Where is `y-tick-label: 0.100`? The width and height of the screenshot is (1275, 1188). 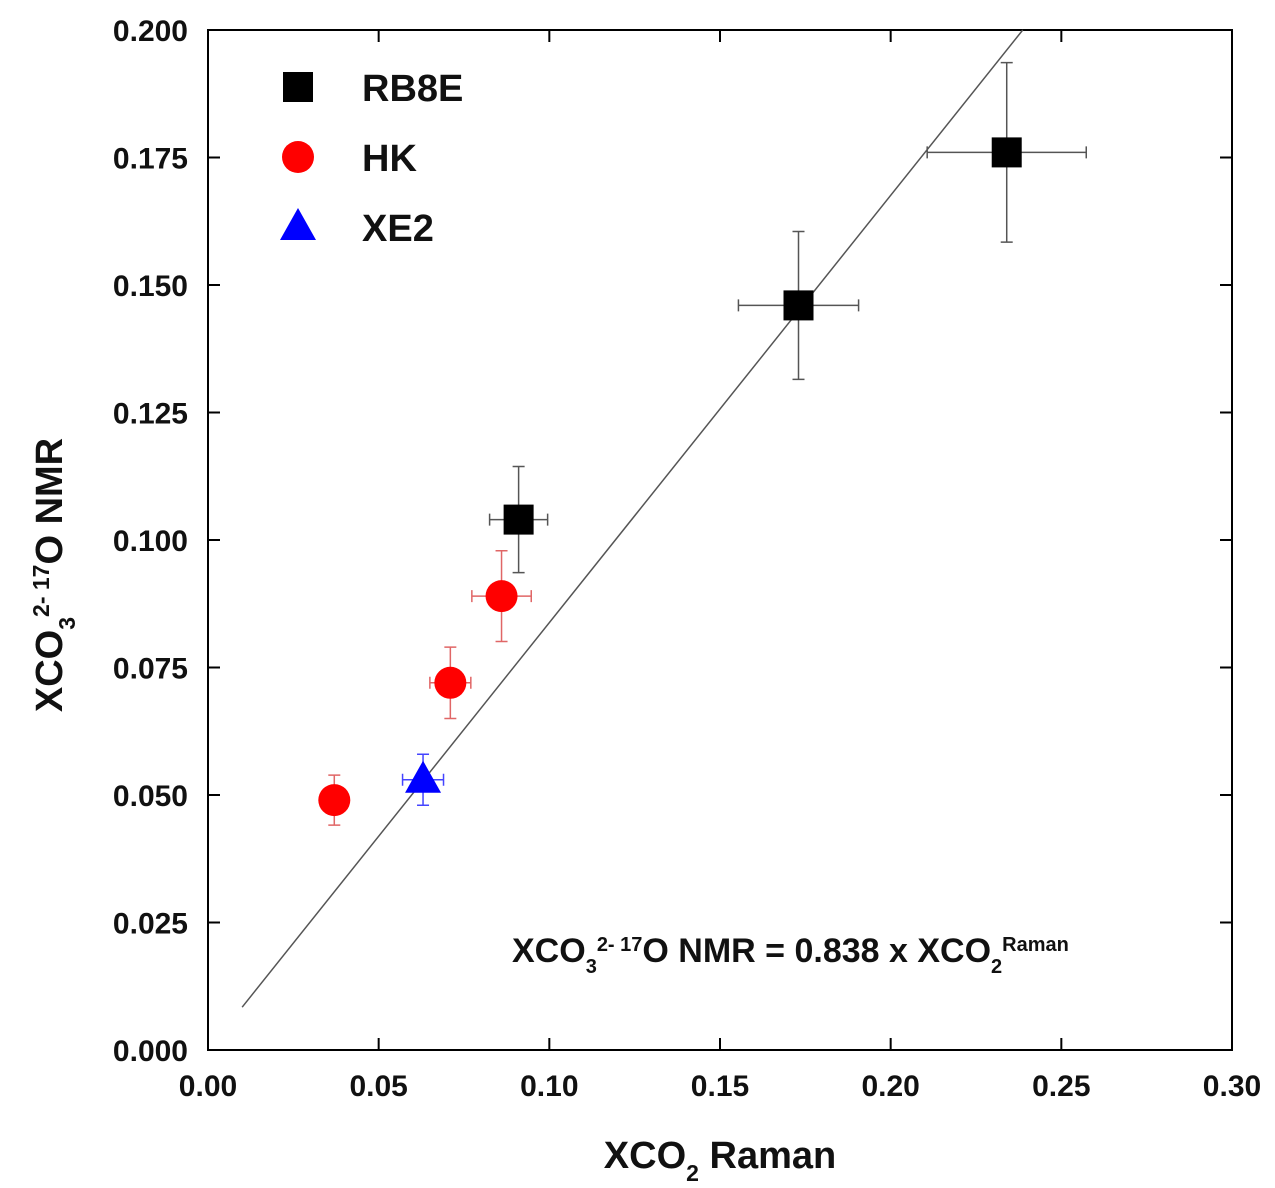
y-tick-label: 0.100 is located at coordinates (150, 541).